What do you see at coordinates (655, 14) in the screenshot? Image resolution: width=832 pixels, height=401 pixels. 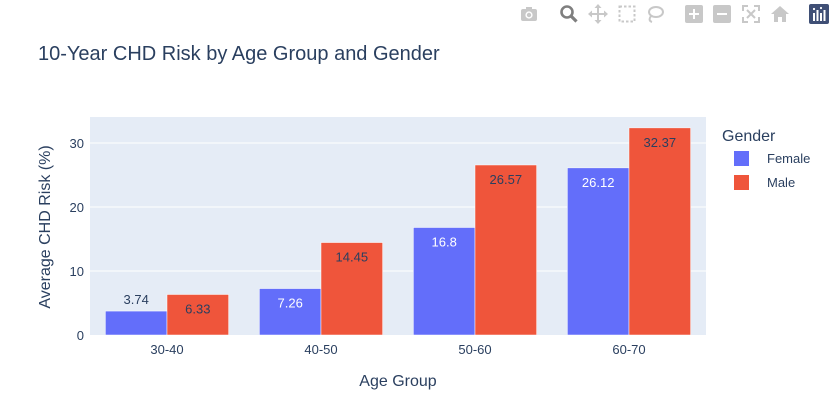 I see `lasso-select-icon` at bounding box center [655, 14].